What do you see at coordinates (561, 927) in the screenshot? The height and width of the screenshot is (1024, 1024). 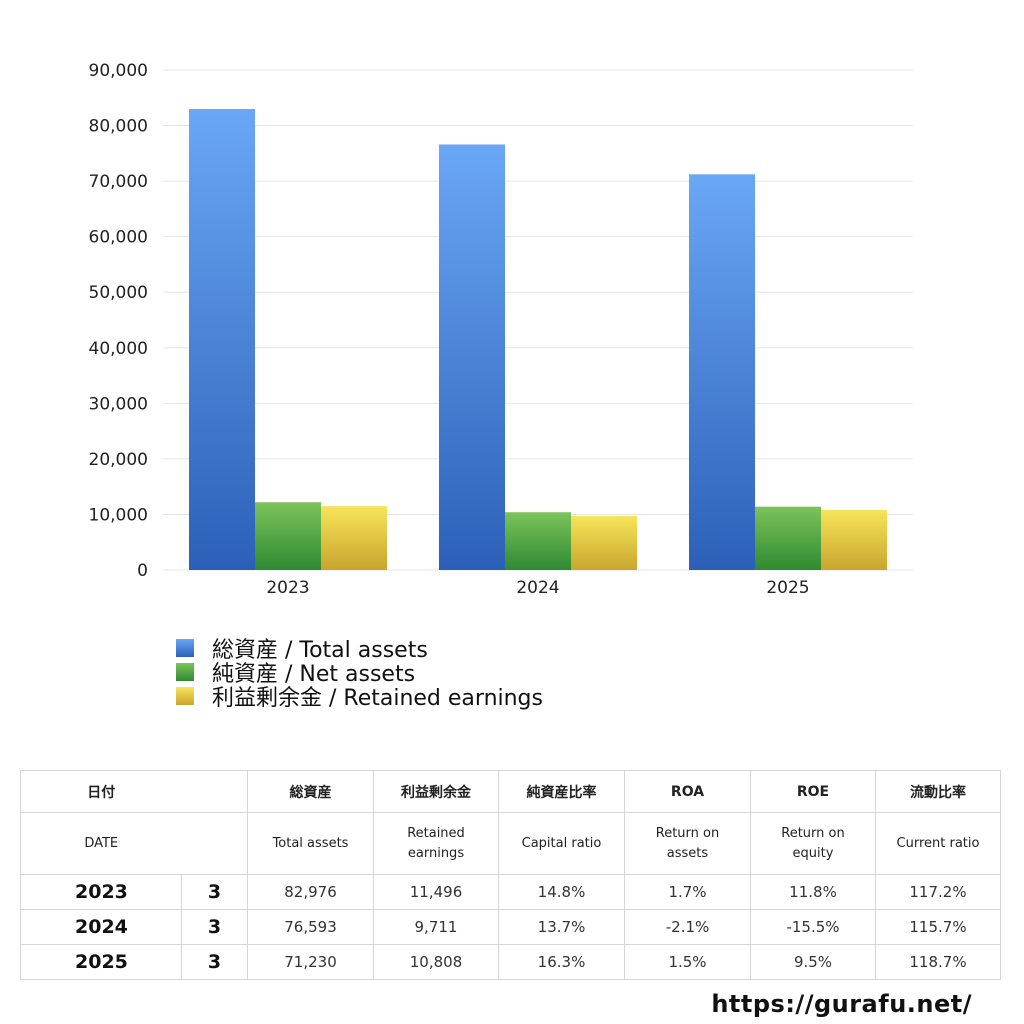 I see `cell-capital-ratio: 13.7%` at bounding box center [561, 927].